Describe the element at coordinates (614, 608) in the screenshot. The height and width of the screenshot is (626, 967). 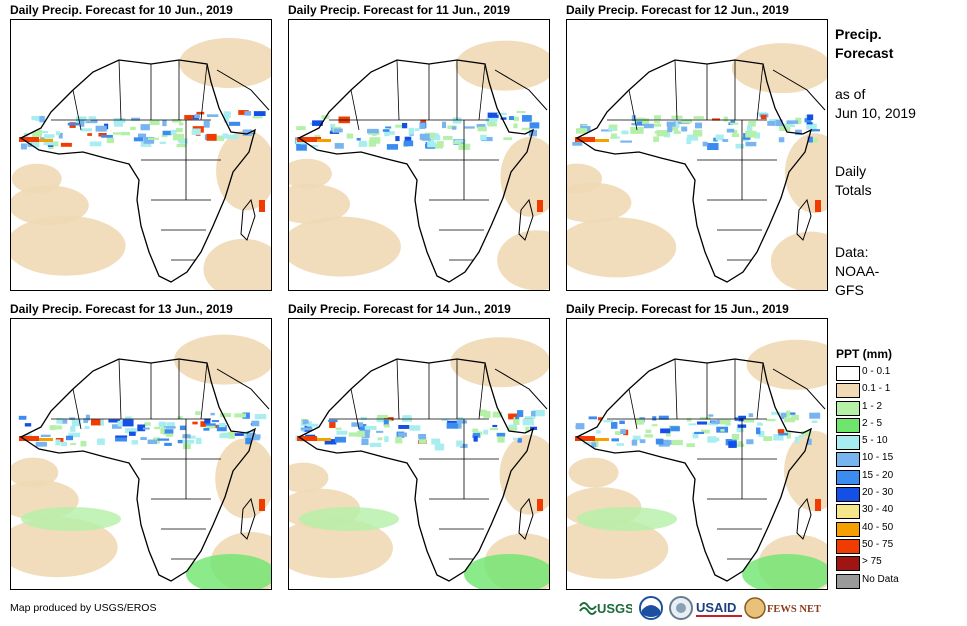
I see `usgs-logo-text: USGS` at that location.